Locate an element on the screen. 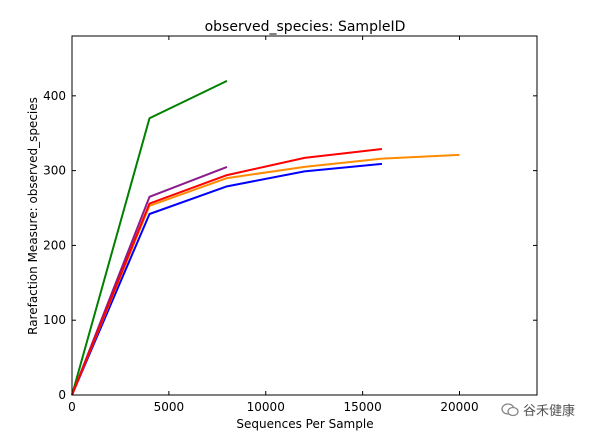 Image resolution: width=591 pixels, height=437 pixels. x-tick-label: 15000 is located at coordinates (363, 407).